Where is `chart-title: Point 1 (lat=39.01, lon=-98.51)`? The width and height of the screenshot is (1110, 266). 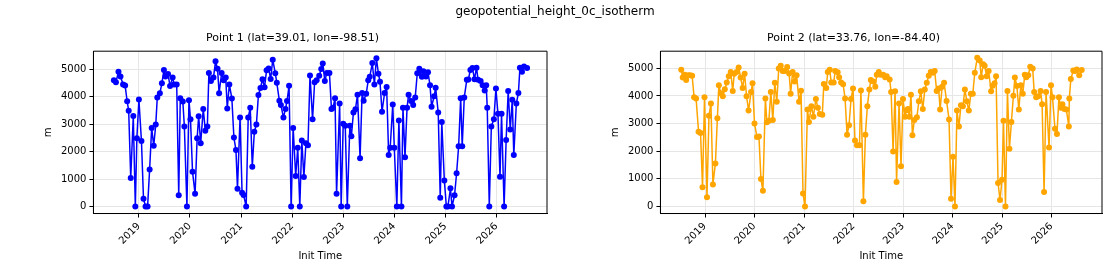 chart-title: Point 1 (lat=39.01, lon=-98.51) is located at coordinates (292, 38).